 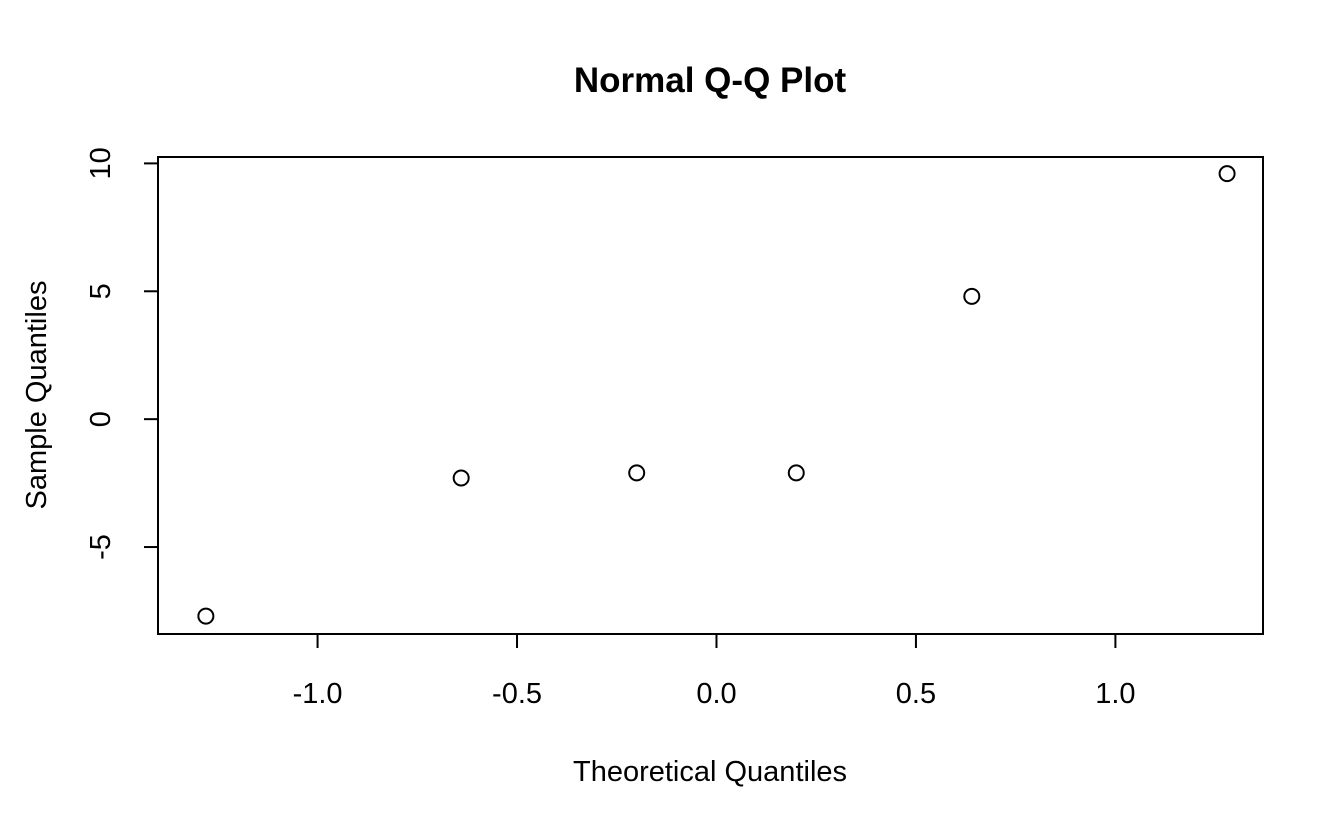 What do you see at coordinates (1115, 694) in the screenshot?
I see `x-tick-label: 1.0` at bounding box center [1115, 694].